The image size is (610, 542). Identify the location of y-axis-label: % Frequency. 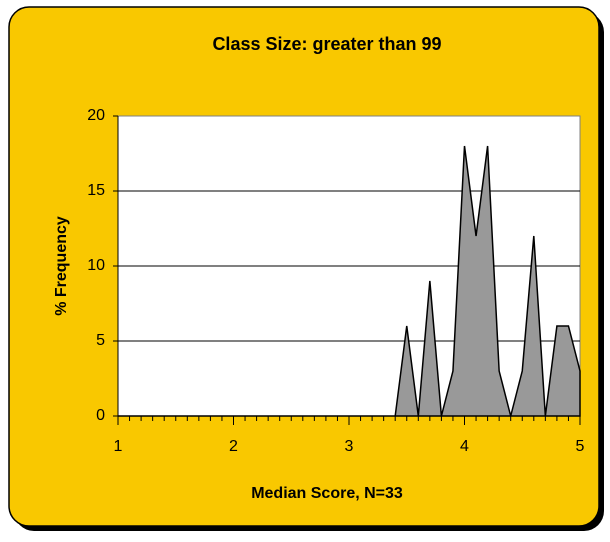
(61, 266).